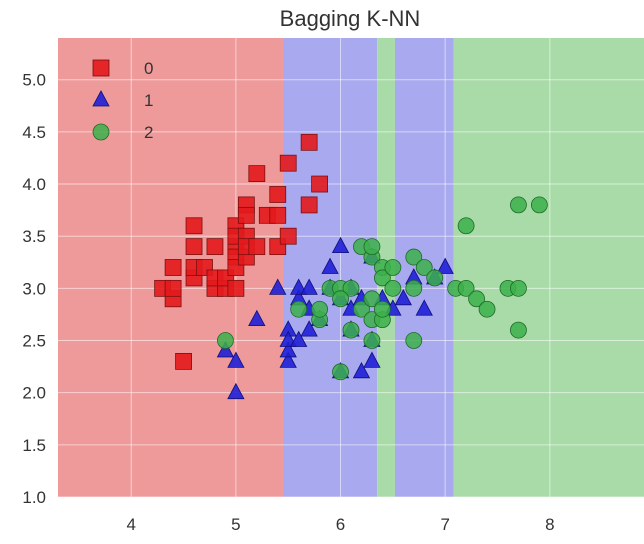 The width and height of the screenshot is (644, 544). What do you see at coordinates (34, 445) in the screenshot?
I see `y-tick-label: 1.5` at bounding box center [34, 445].